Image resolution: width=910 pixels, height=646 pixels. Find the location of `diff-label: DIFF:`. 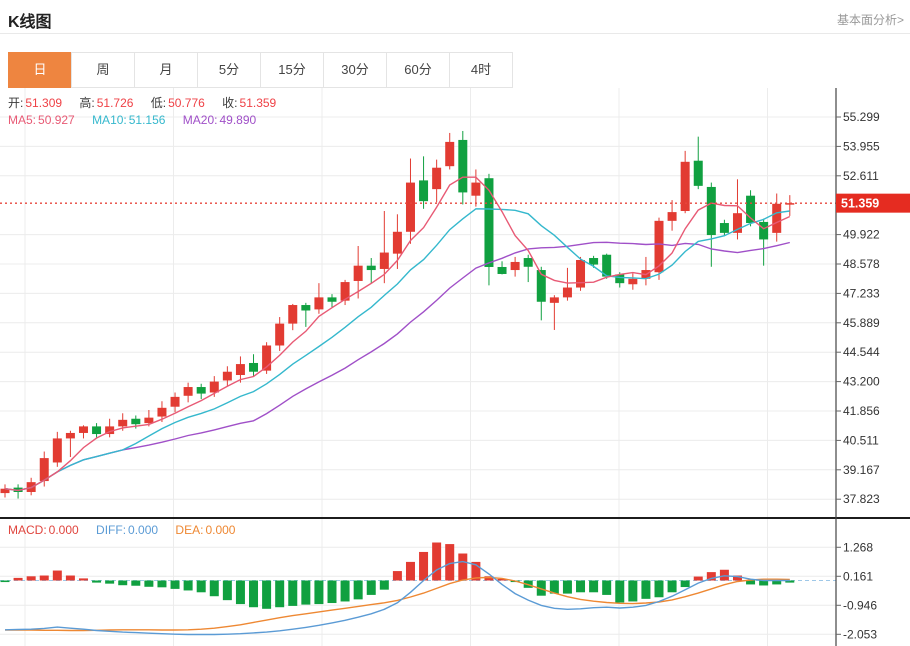

diff-label: DIFF: is located at coordinates (111, 530).